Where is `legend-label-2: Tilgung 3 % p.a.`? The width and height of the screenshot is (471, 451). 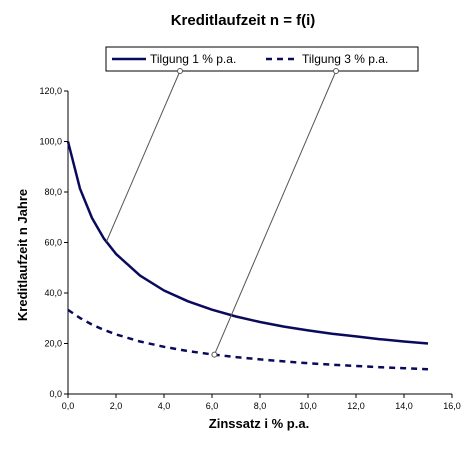
legend-label-2: Tilgung 3 % p.a. is located at coordinates (345, 59).